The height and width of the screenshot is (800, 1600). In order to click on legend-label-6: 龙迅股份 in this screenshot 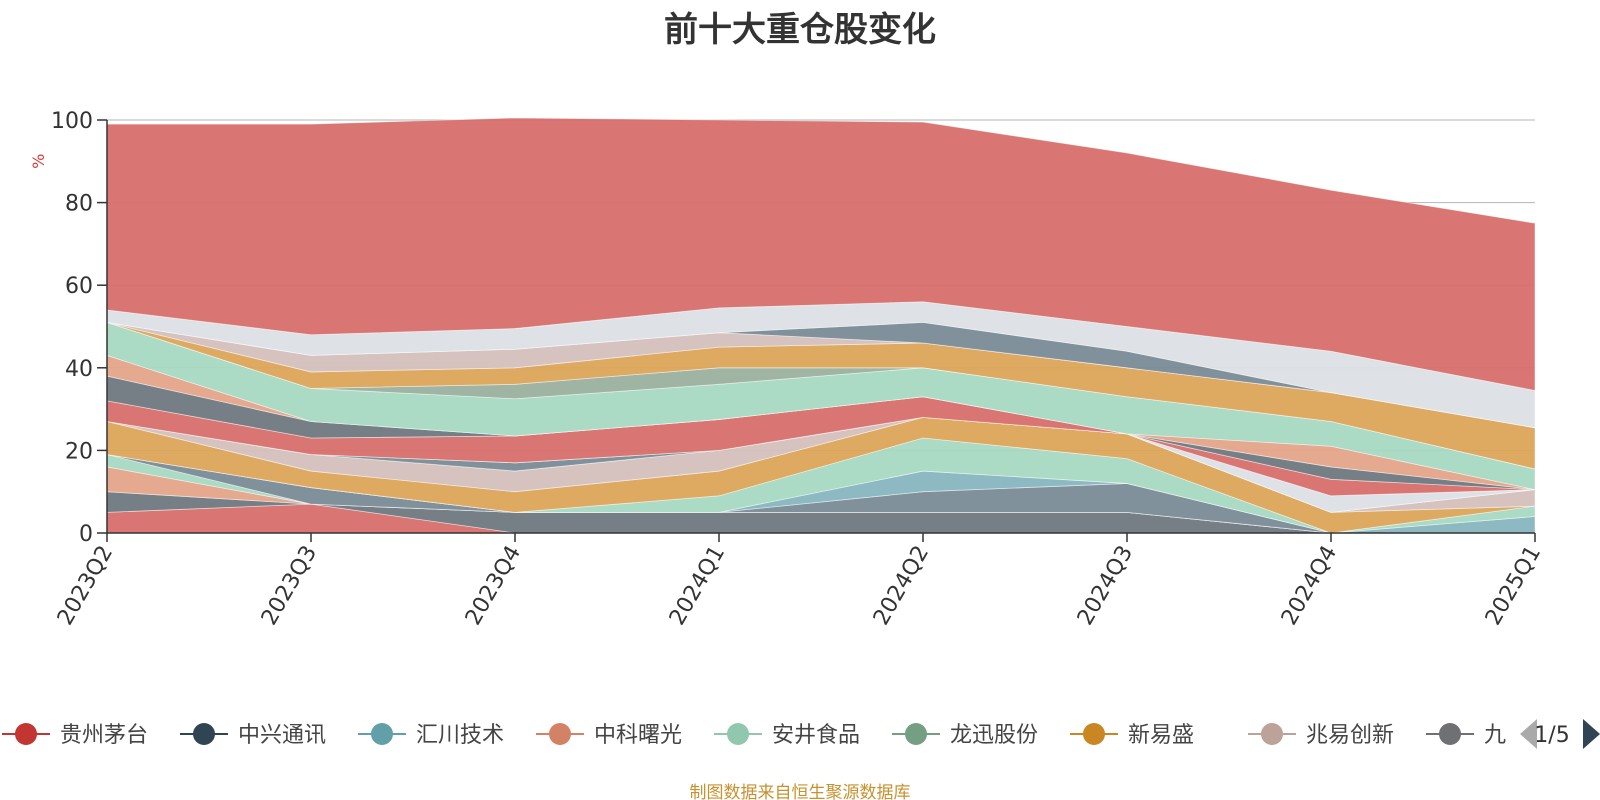, I will do `click(994, 735)`.